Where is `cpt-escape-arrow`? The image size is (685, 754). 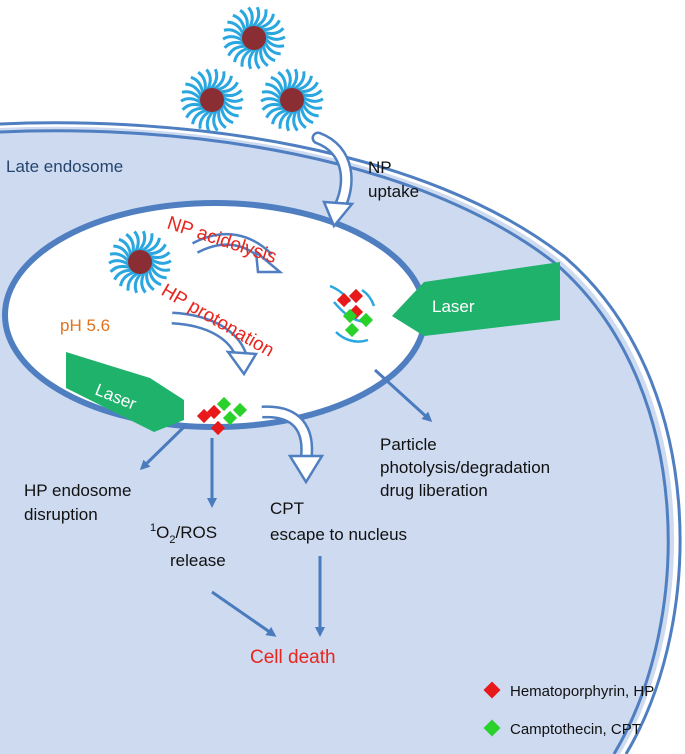
cpt-escape-arrow is located at coordinates (293, 445).